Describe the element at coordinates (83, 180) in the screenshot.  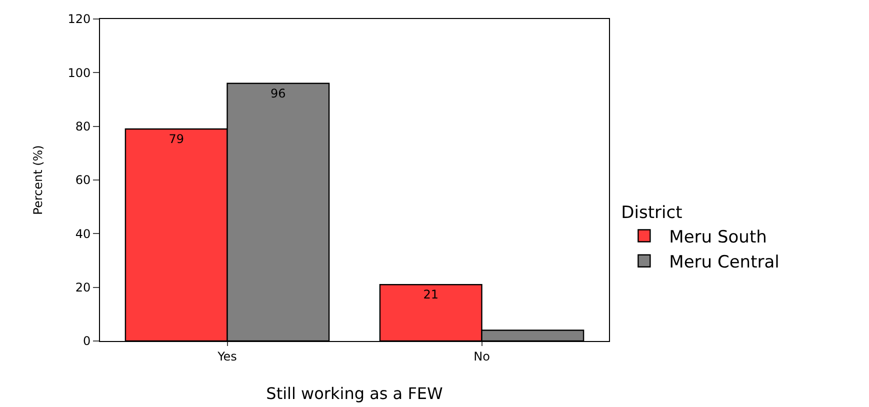
I see `y-tick-label: 60` at that location.